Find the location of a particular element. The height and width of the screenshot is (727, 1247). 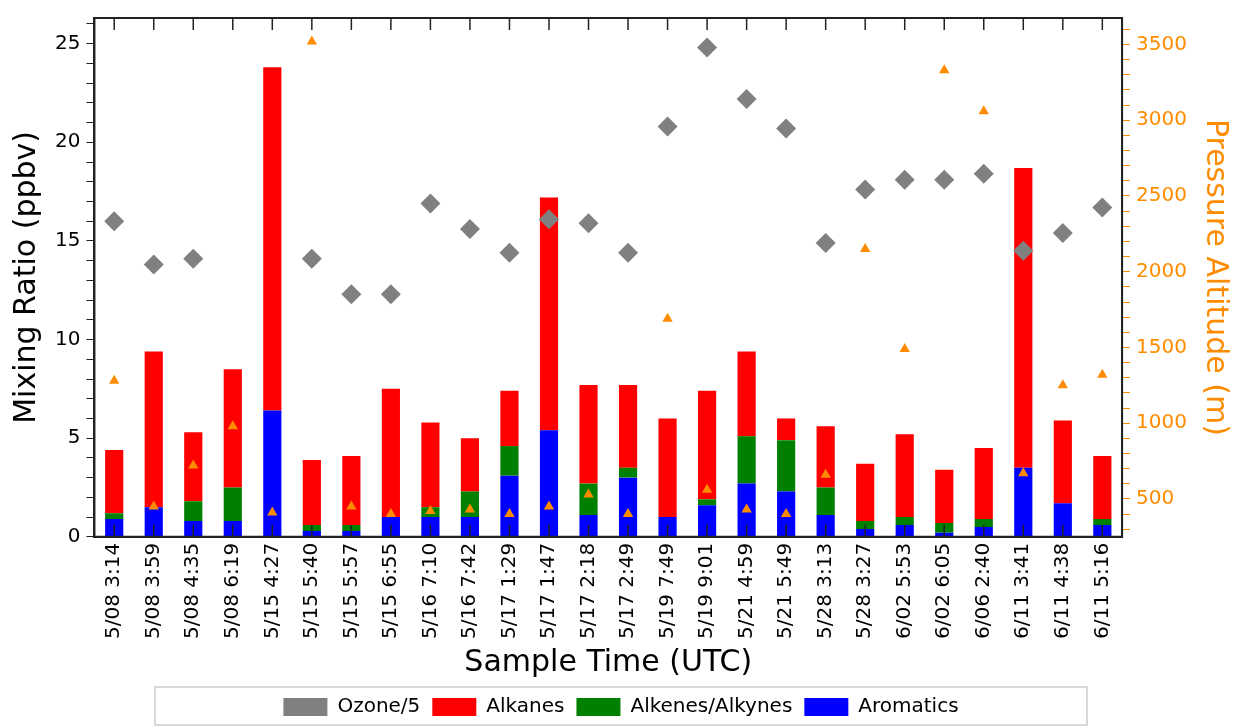

x-tick-label: 5/19 9:01 is located at coordinates (705, 591).